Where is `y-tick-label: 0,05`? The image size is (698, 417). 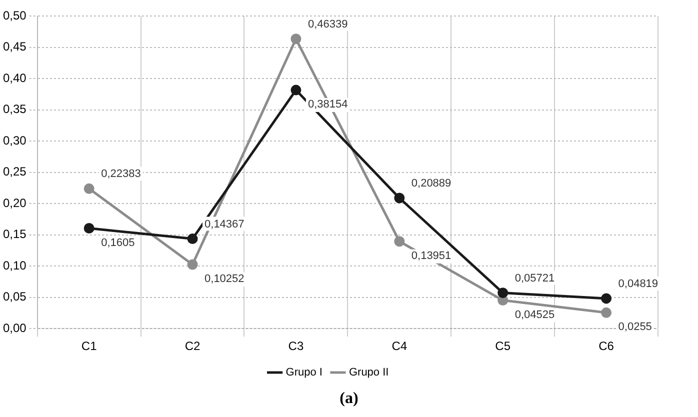 y-tick-label: 0,05 is located at coordinates (14, 297).